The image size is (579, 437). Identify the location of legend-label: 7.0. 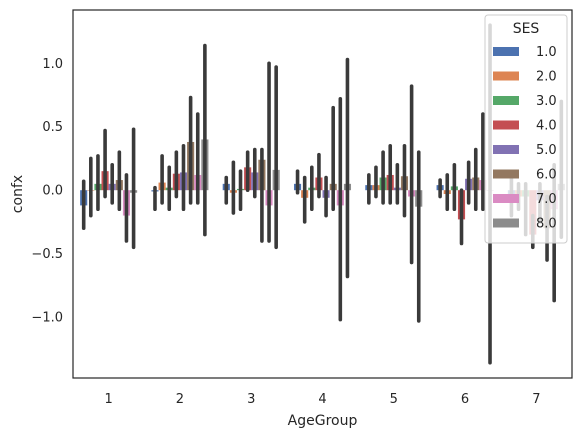
(546, 199).